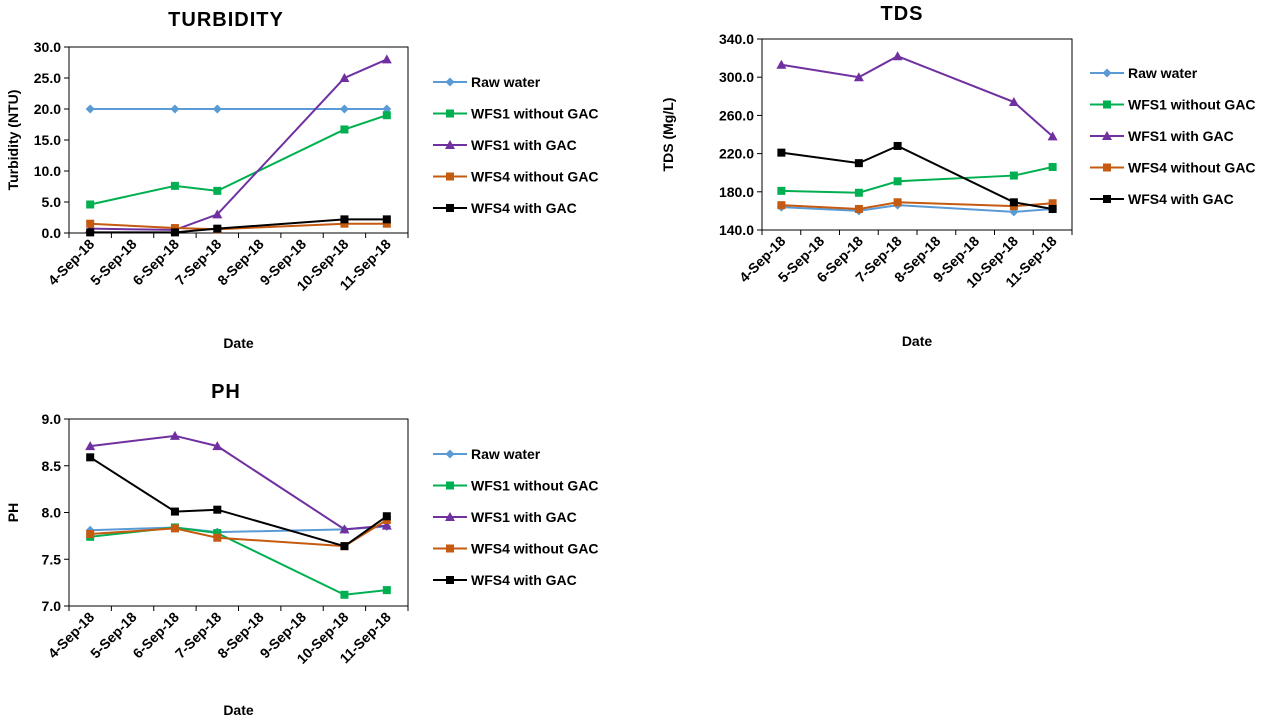 Image resolution: width=1277 pixels, height=727 pixels. What do you see at coordinates (1163, 73) in the screenshot?
I see `legend-label: Raw water` at bounding box center [1163, 73].